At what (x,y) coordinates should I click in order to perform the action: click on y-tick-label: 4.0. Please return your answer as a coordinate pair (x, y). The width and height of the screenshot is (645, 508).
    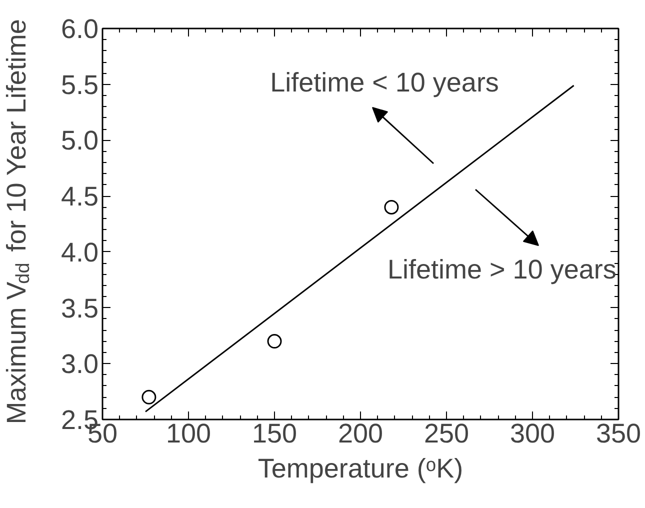
    Looking at the image, I should click on (79, 252).